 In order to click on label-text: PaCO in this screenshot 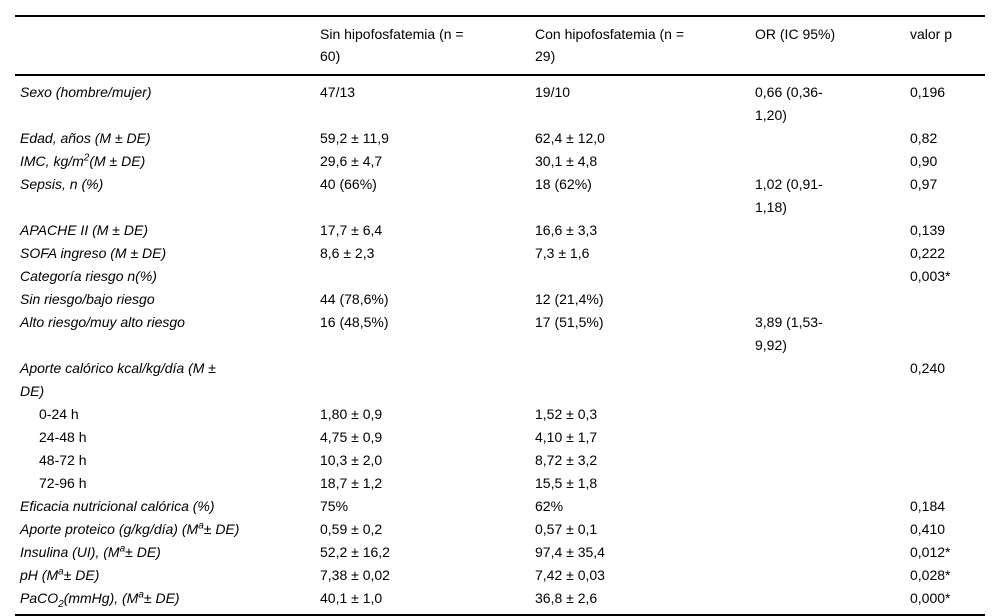, I will do `click(39, 598)`.